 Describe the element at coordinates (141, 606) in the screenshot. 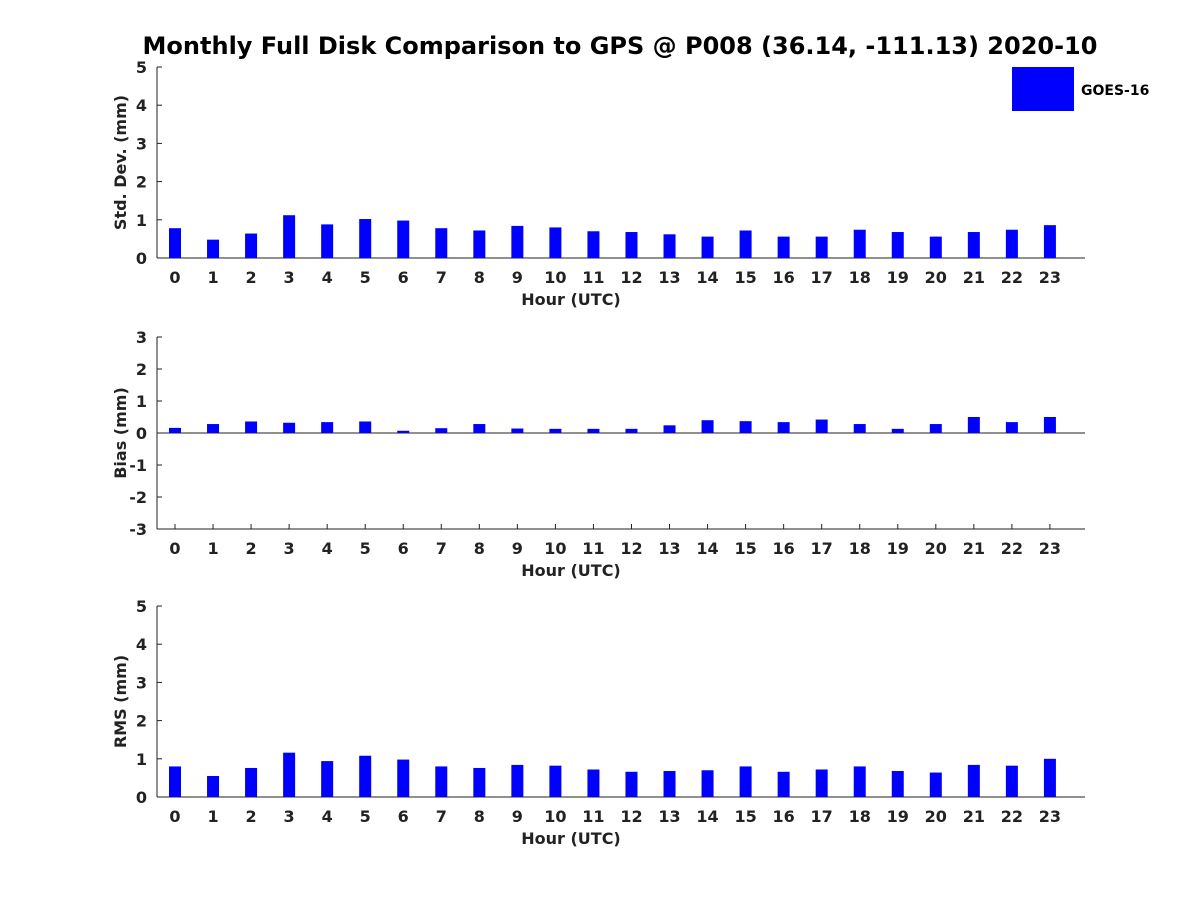

I see `y-tick-label: 5` at that location.